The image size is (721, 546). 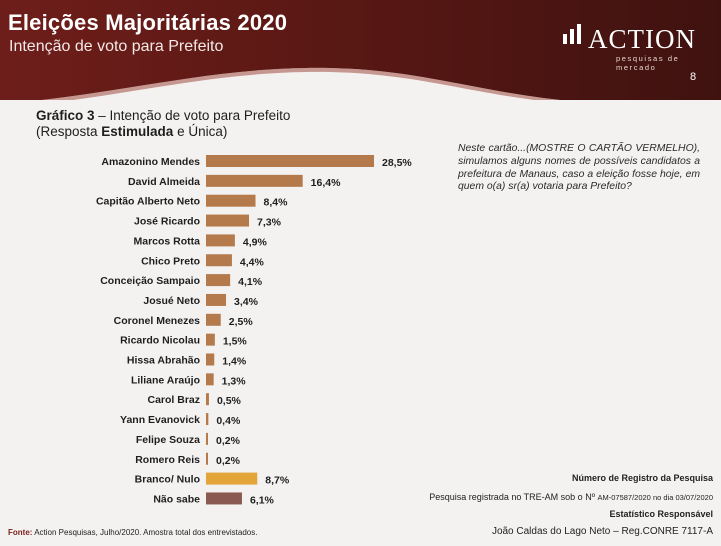 I want to click on chart-title-text: – Intenção de voto para Prefeito, so click(x=192, y=115).